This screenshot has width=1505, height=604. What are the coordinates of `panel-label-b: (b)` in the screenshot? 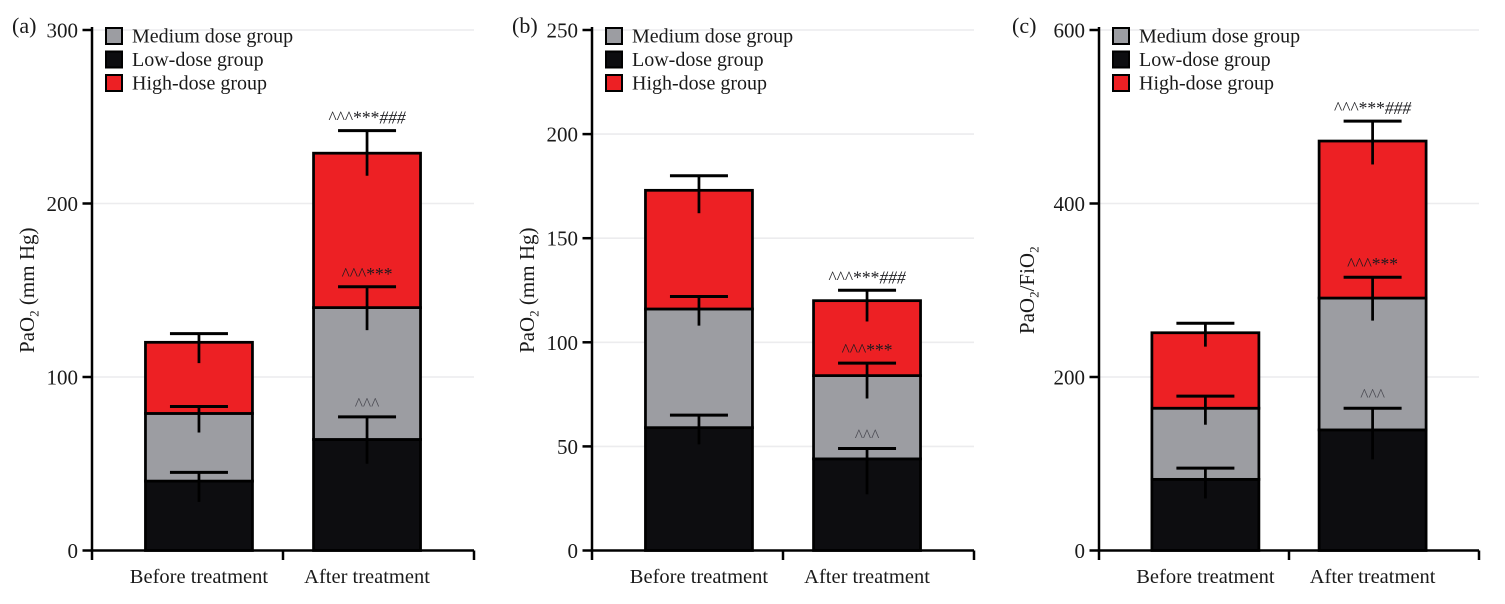 It's located at (525, 25).